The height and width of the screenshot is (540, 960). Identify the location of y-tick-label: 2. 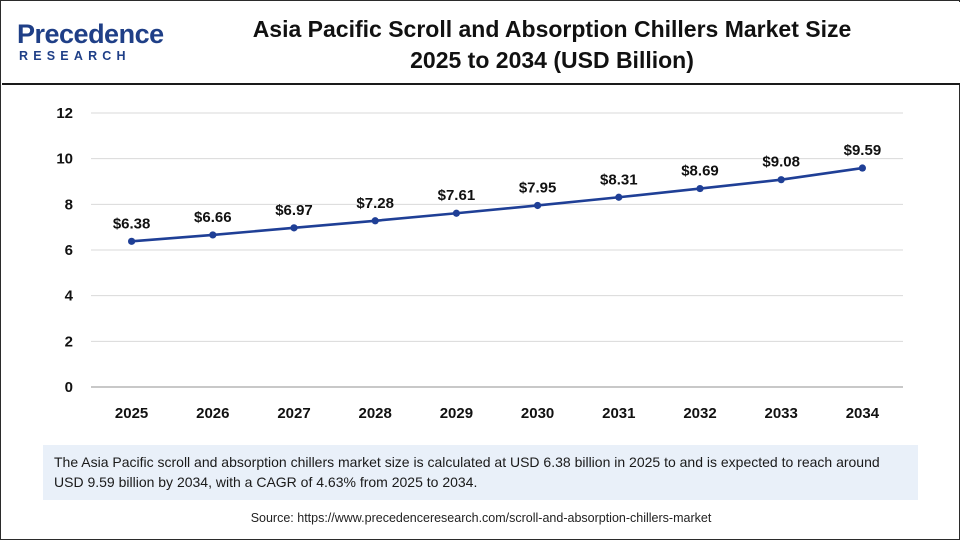
(69, 341).